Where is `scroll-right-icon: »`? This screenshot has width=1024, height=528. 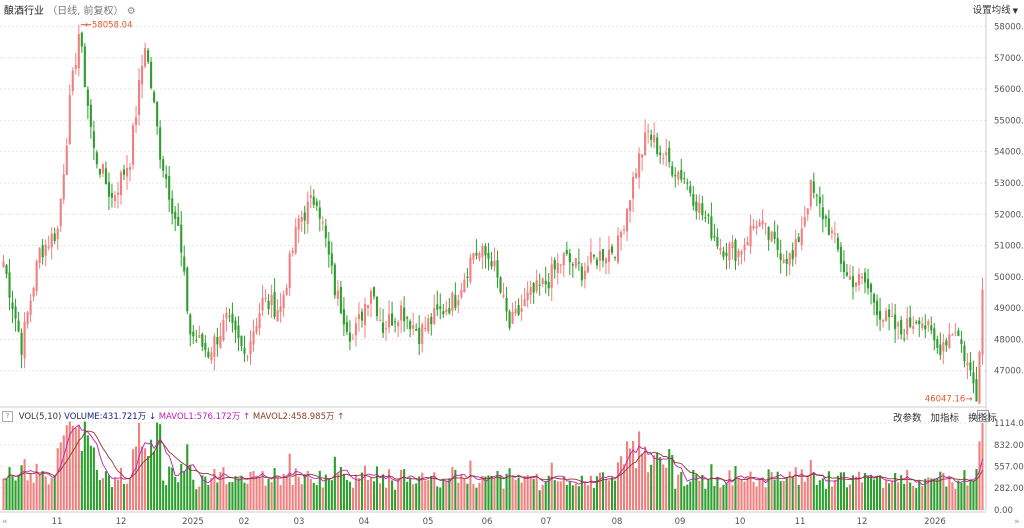
scroll-right-icon: » is located at coordinates (1017, 522).